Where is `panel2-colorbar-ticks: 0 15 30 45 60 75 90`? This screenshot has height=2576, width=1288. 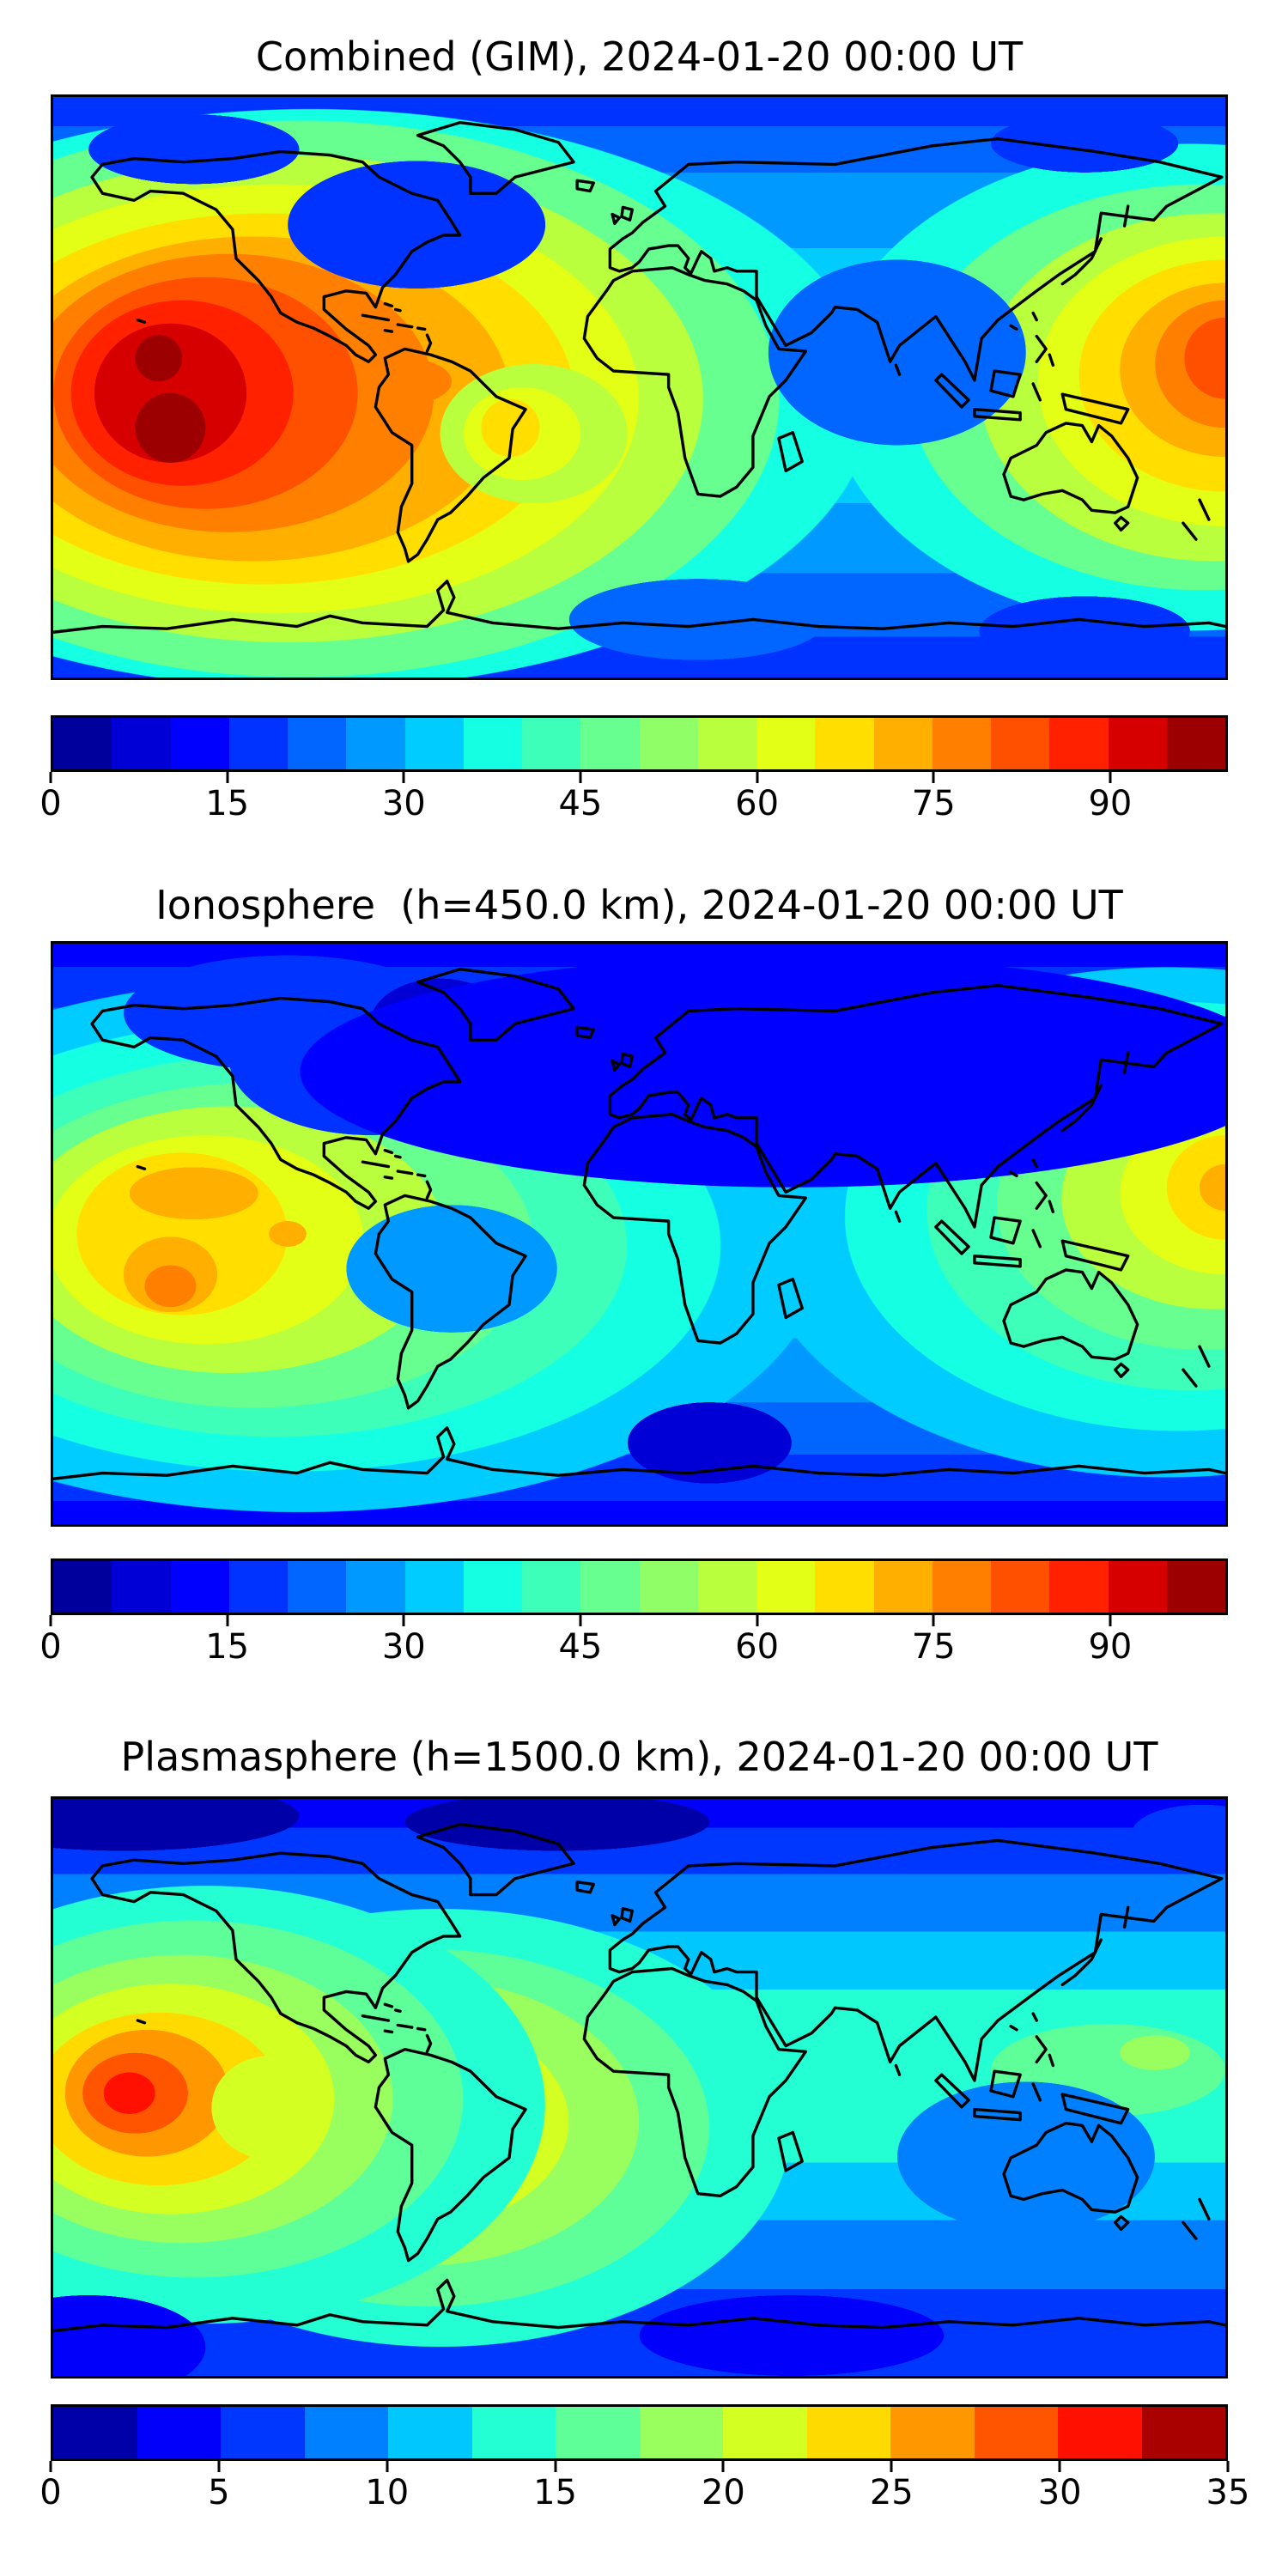
panel2-colorbar-ticks: 0 15 30 45 60 75 90 is located at coordinates (633, 1642).